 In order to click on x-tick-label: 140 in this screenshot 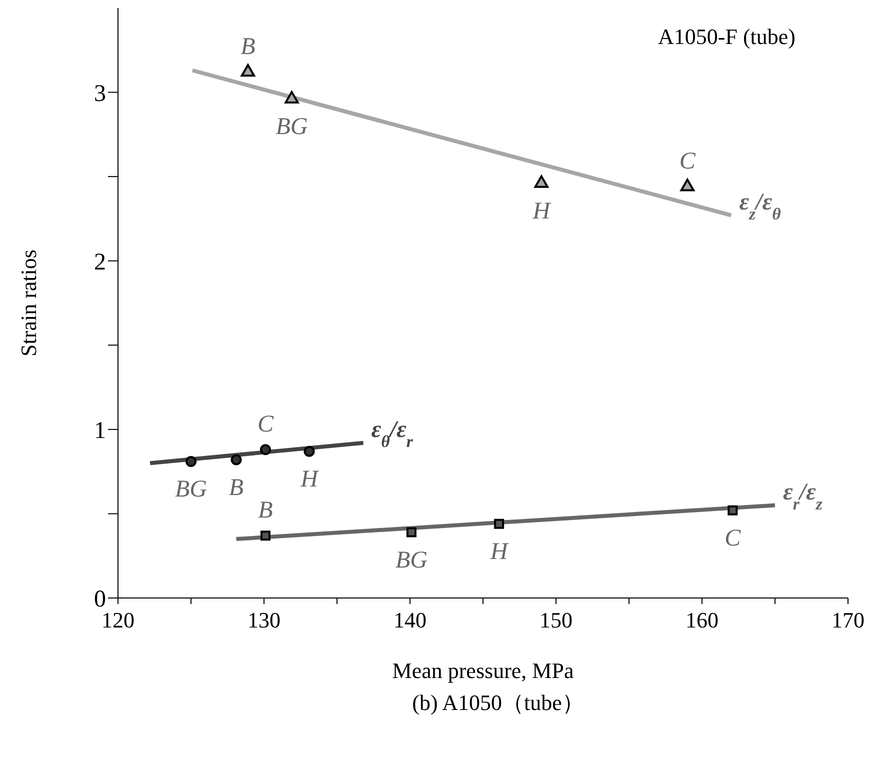, I will do `click(410, 620)`.